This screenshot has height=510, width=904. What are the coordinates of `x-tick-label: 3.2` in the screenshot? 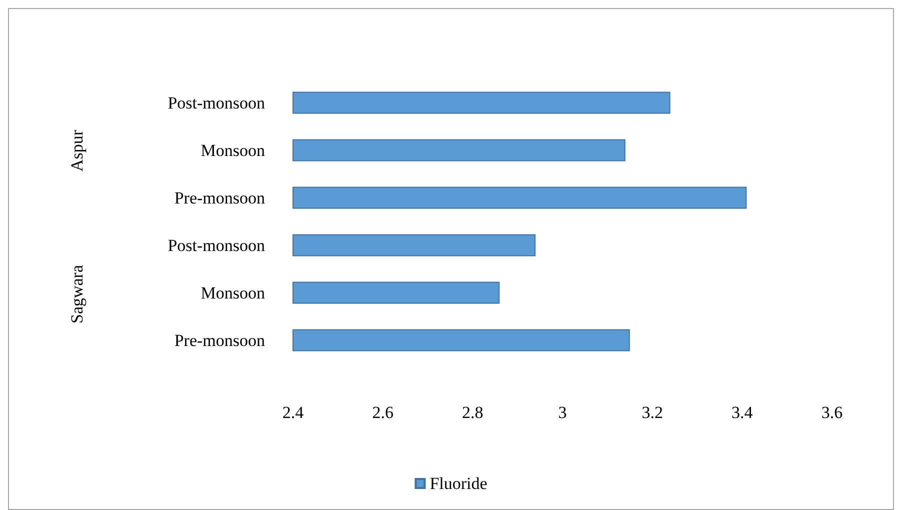 It's located at (652, 412).